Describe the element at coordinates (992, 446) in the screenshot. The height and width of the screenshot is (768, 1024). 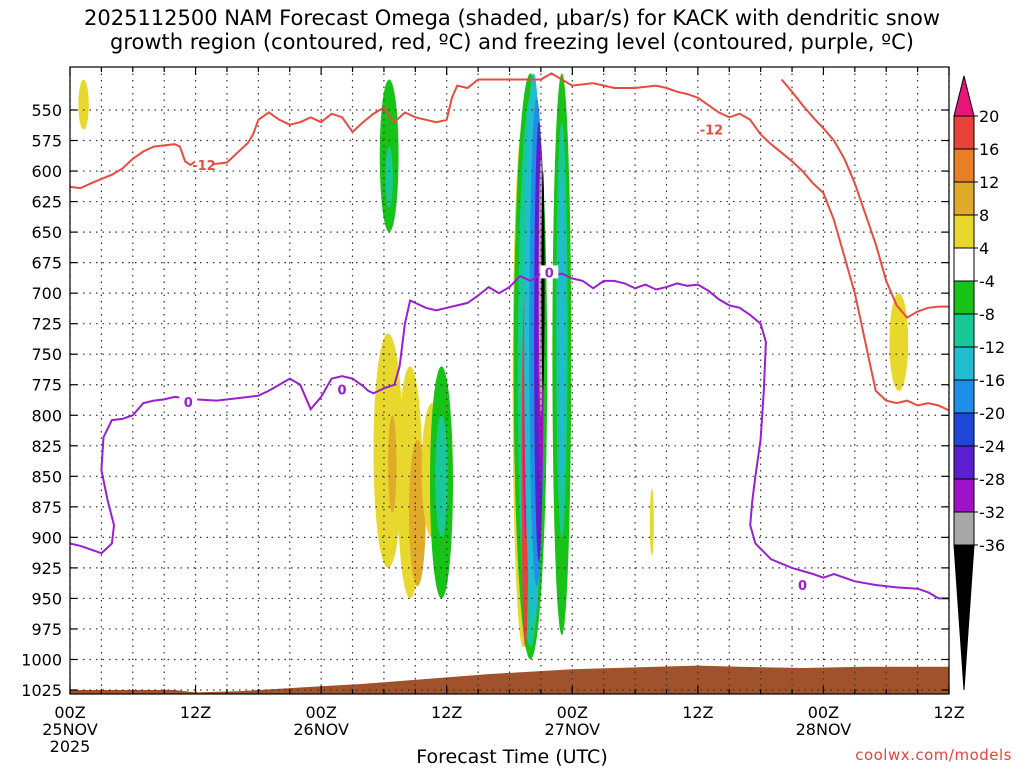
I see `colorbar-label: -24` at that location.